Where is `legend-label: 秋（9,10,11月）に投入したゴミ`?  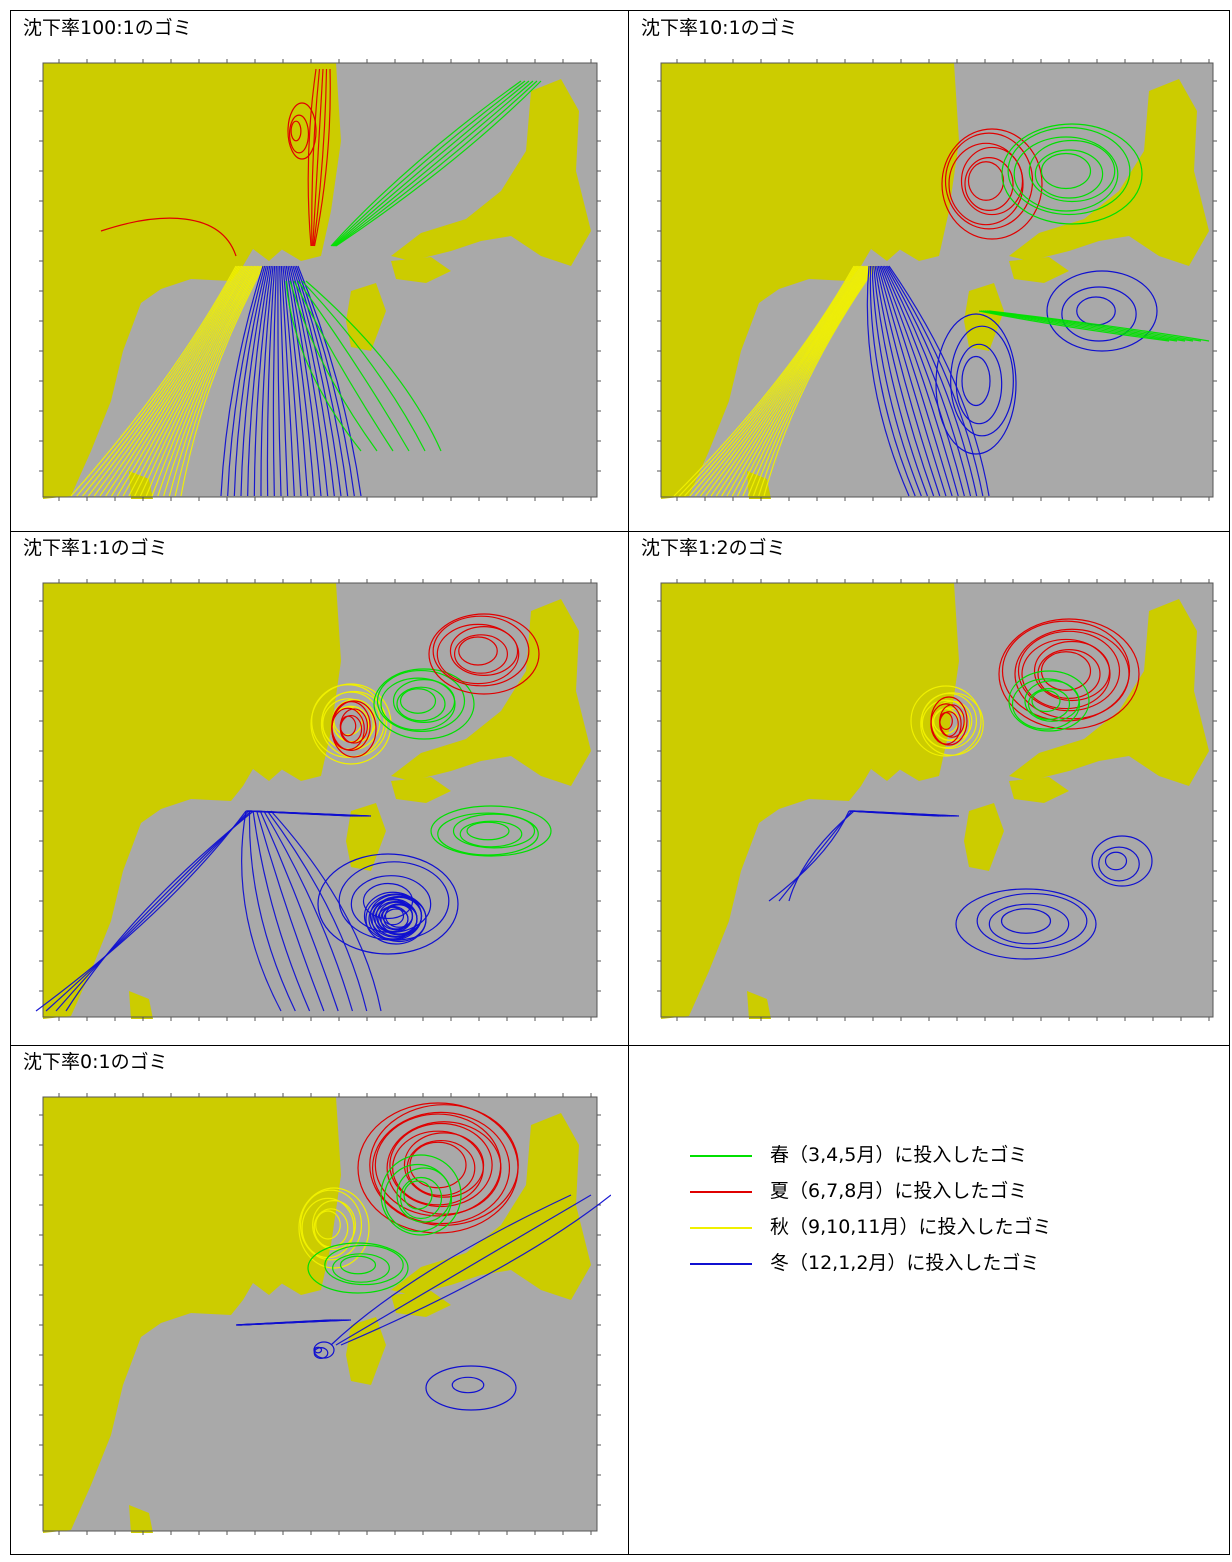
legend-label: 秋（9,10,11月）に投入したゴミ is located at coordinates (911, 1227).